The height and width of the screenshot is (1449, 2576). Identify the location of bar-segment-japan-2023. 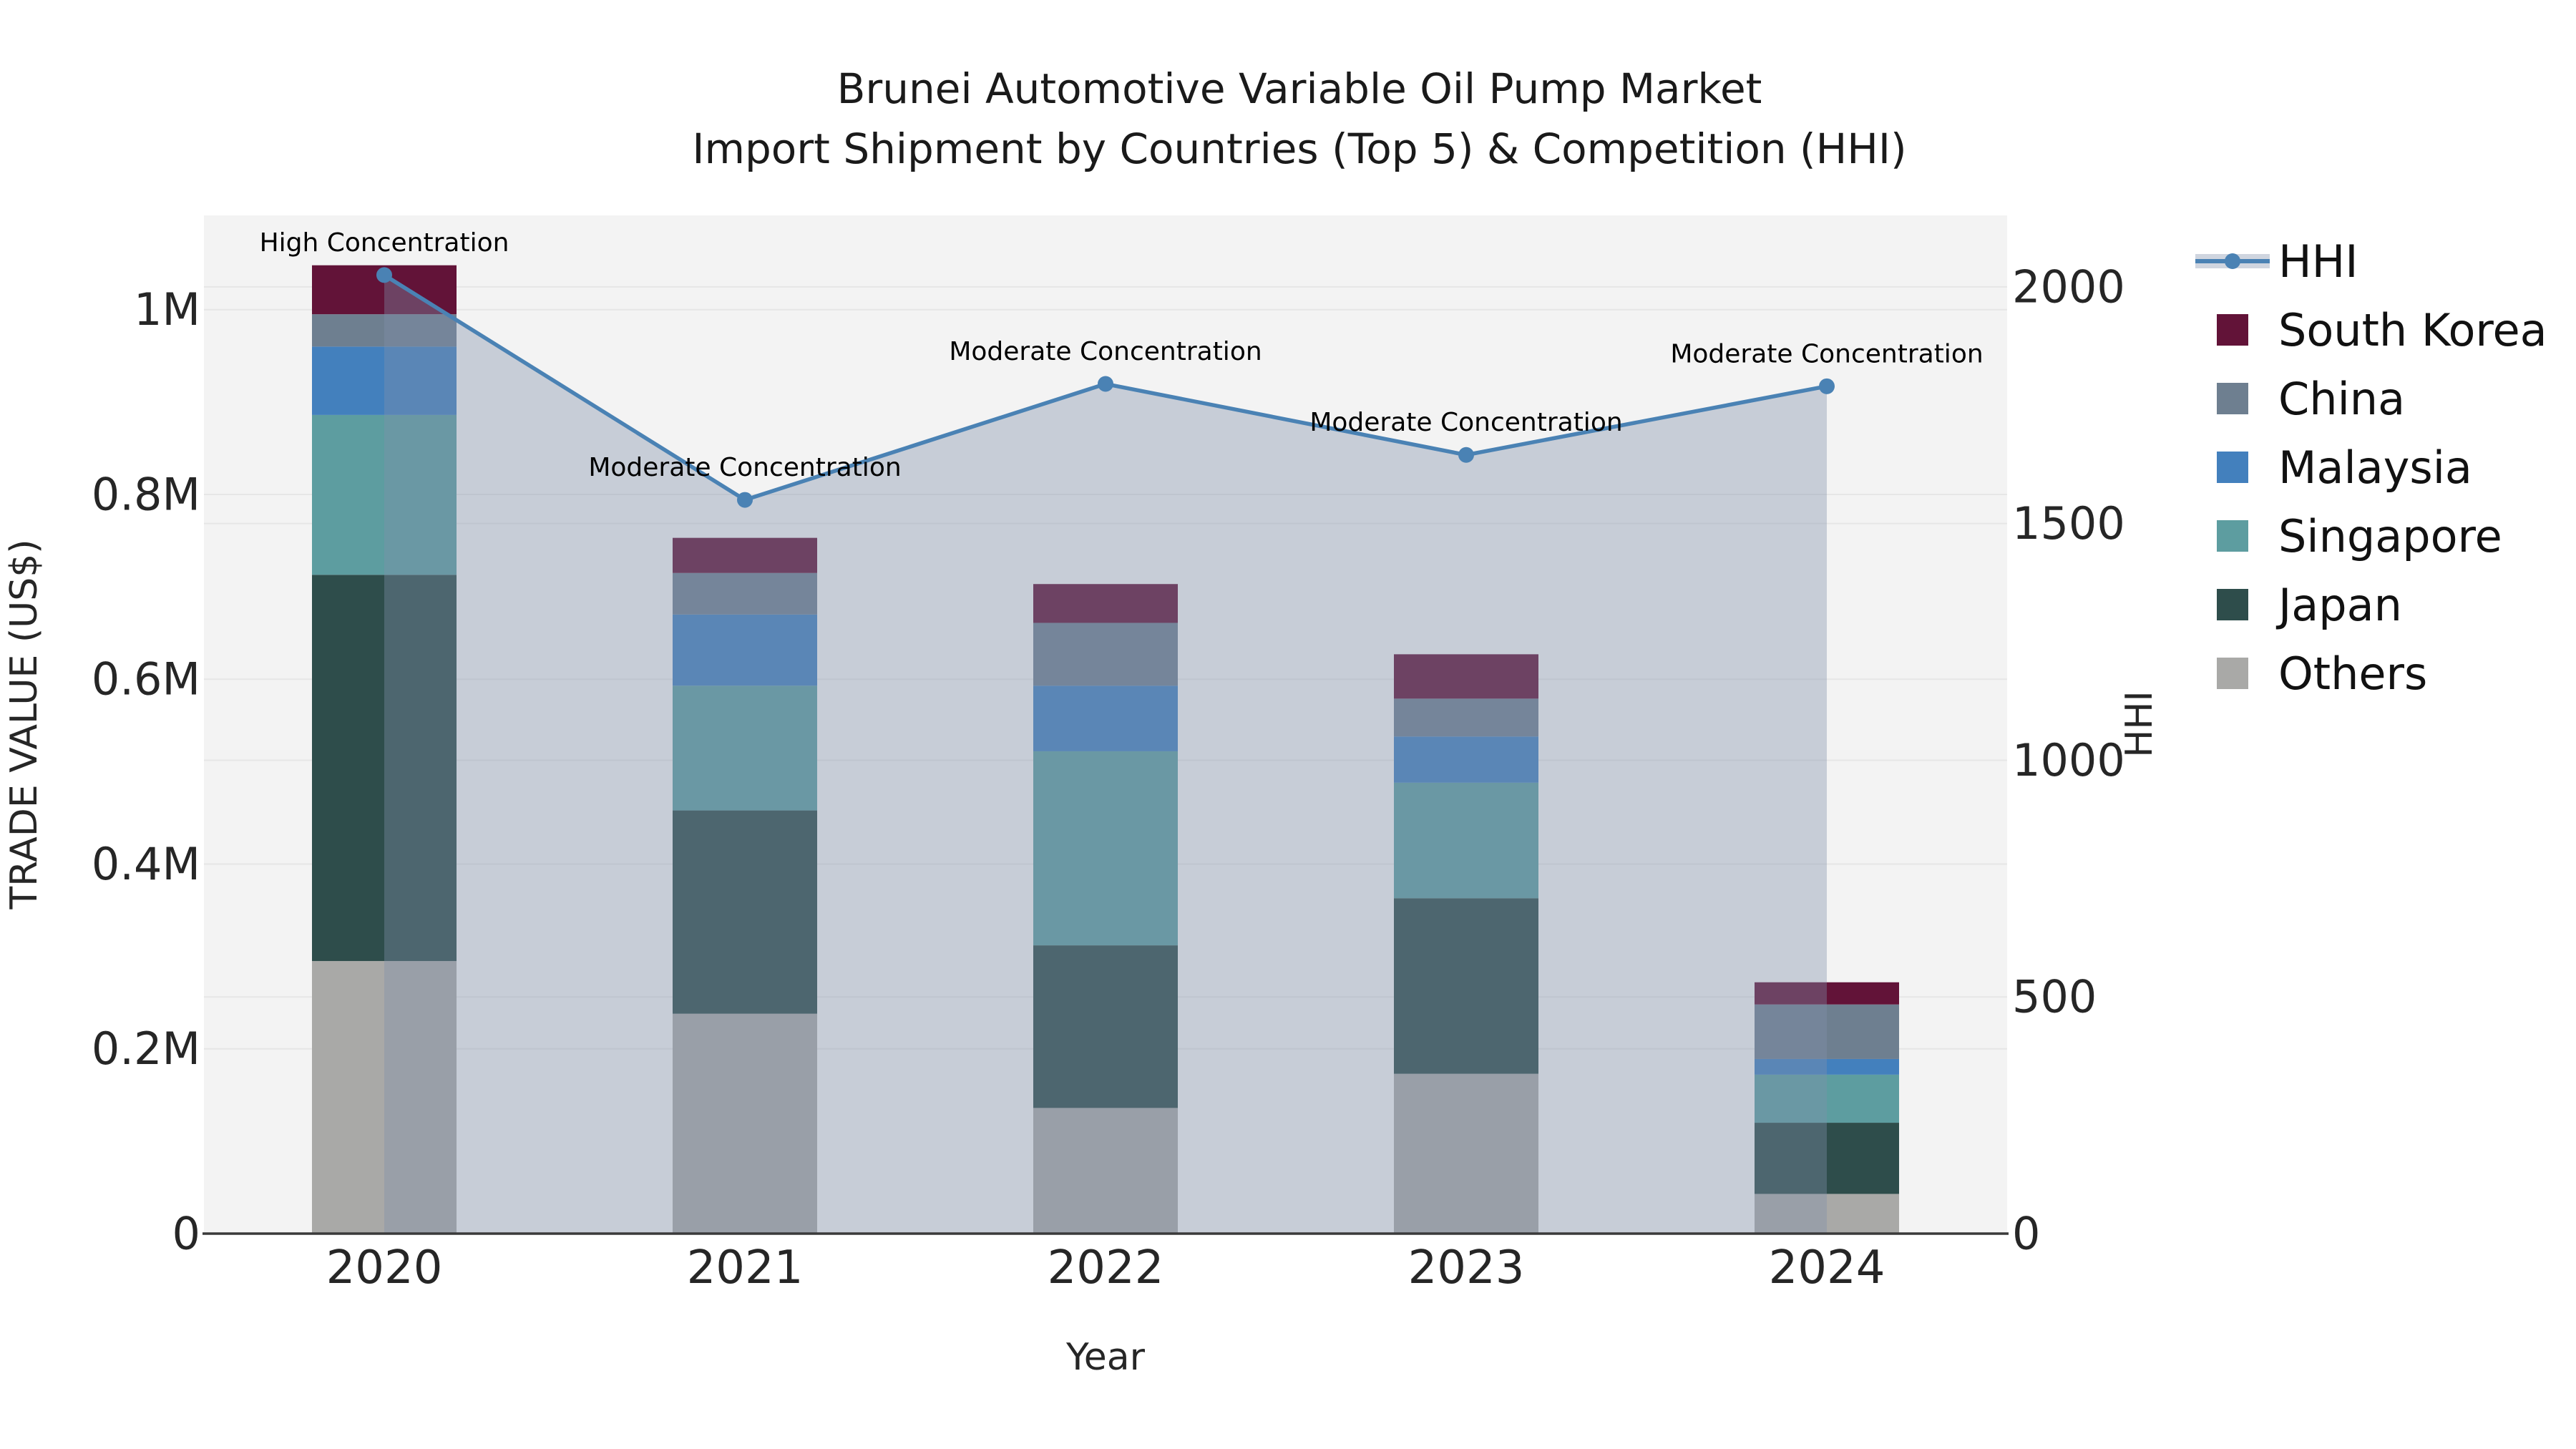
(1466, 986).